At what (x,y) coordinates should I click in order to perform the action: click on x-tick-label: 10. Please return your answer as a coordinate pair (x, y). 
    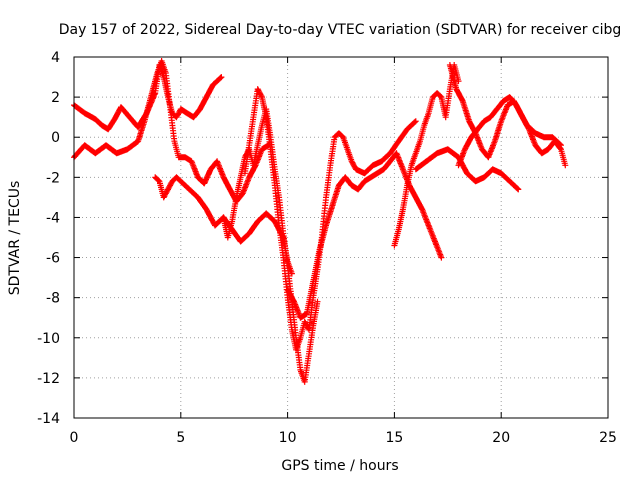
    Looking at the image, I should click on (288, 438).